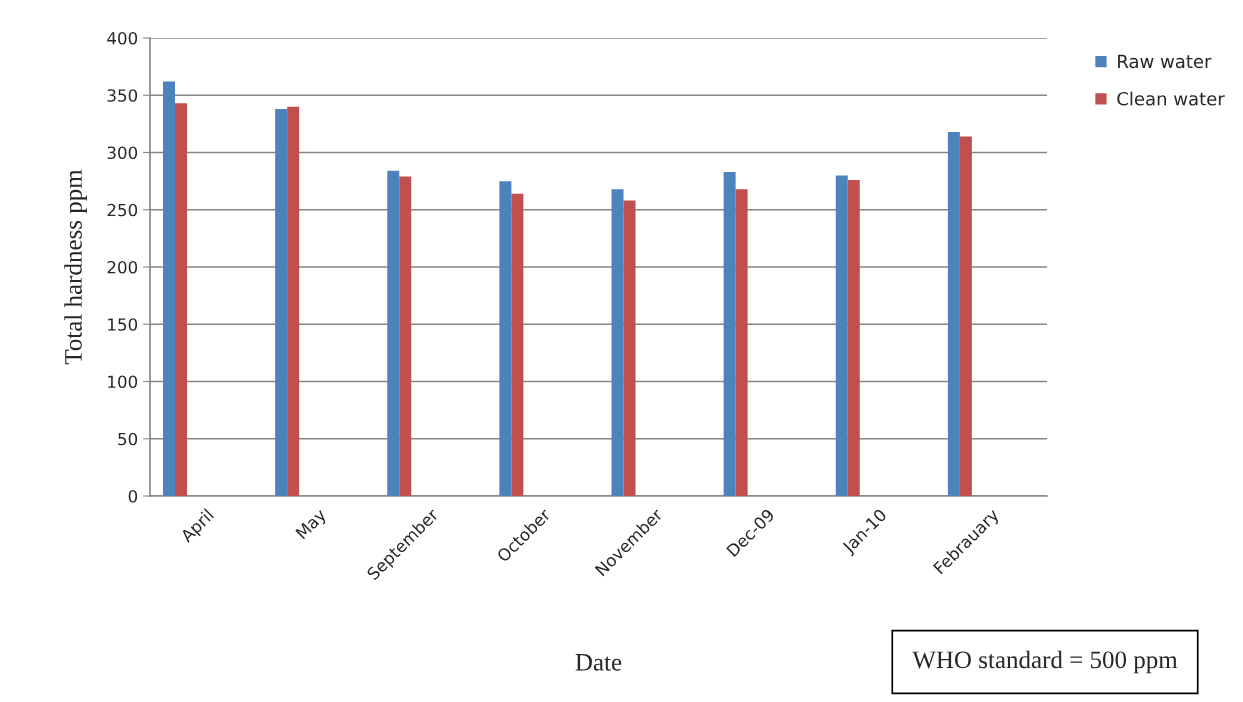  I want to click on x-axis-title: Date, so click(598, 662).